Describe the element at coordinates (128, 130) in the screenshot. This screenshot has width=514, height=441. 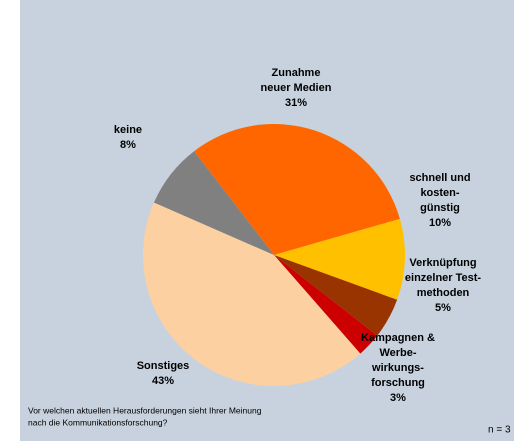
I see `slice-label: keine` at that location.